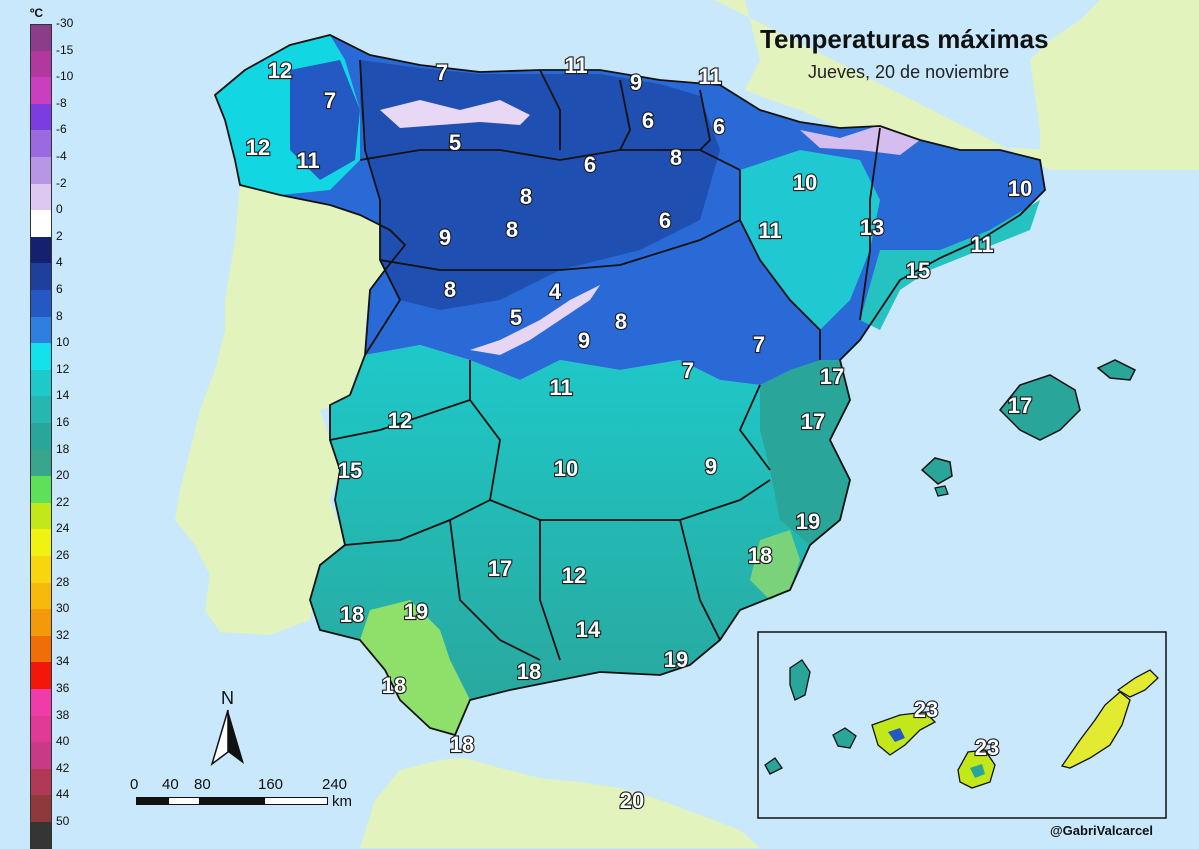 The image size is (1199, 849). What do you see at coordinates (904, 39) in the screenshot?
I see `map-title: Temperaturas máximas` at bounding box center [904, 39].